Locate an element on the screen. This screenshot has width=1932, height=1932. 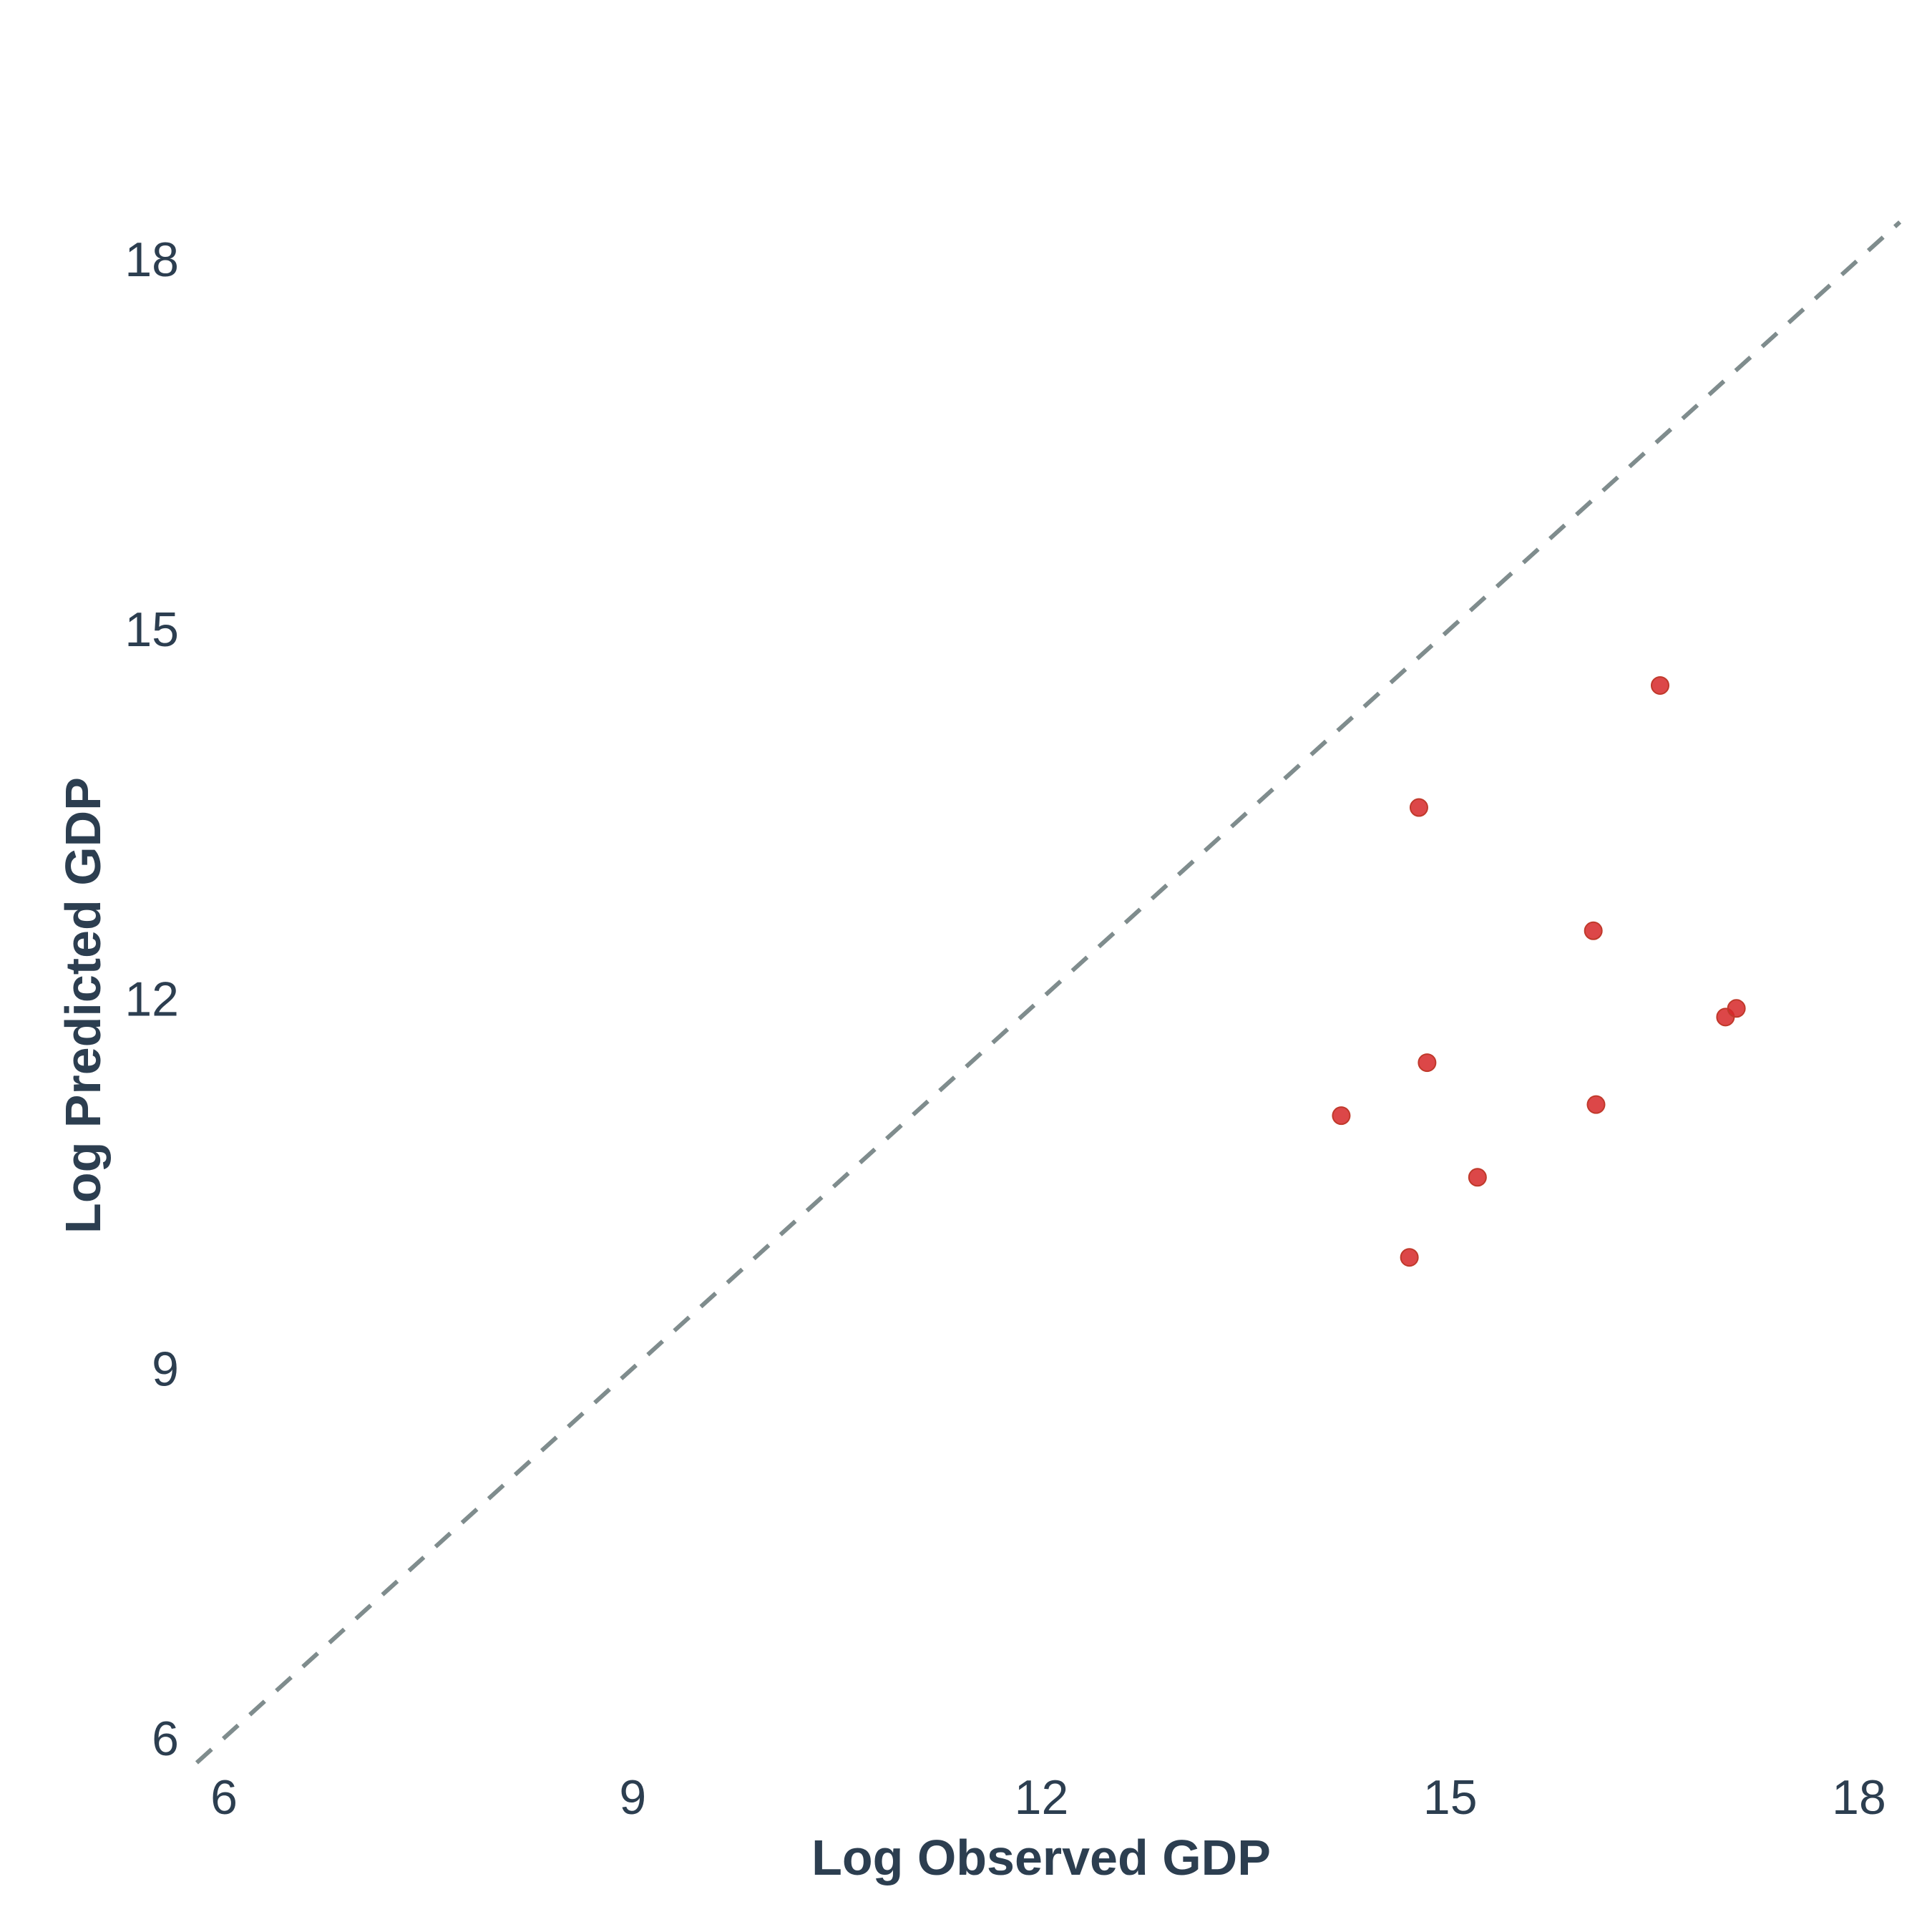
y-tick-label: 6 is located at coordinates (165, 1739).